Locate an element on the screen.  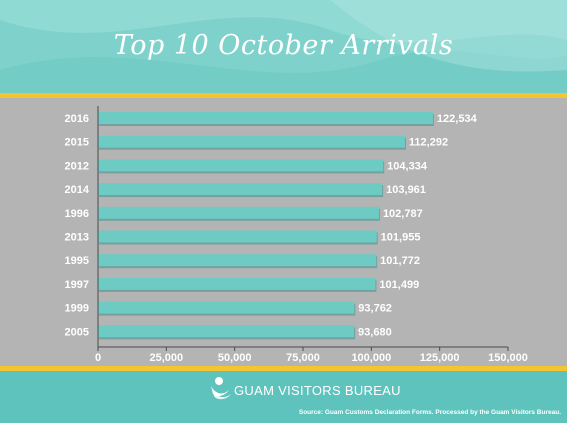
bar-1997 is located at coordinates (237, 283).